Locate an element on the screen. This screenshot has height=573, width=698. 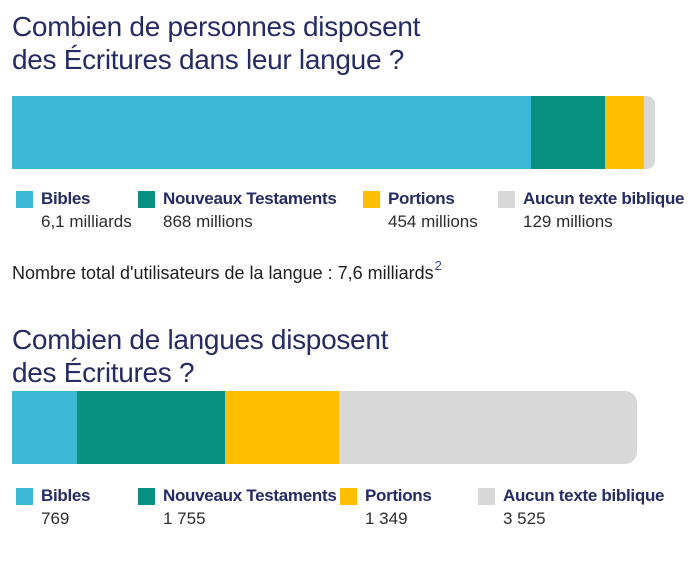
stacked-bar-languages is located at coordinates (324, 427).